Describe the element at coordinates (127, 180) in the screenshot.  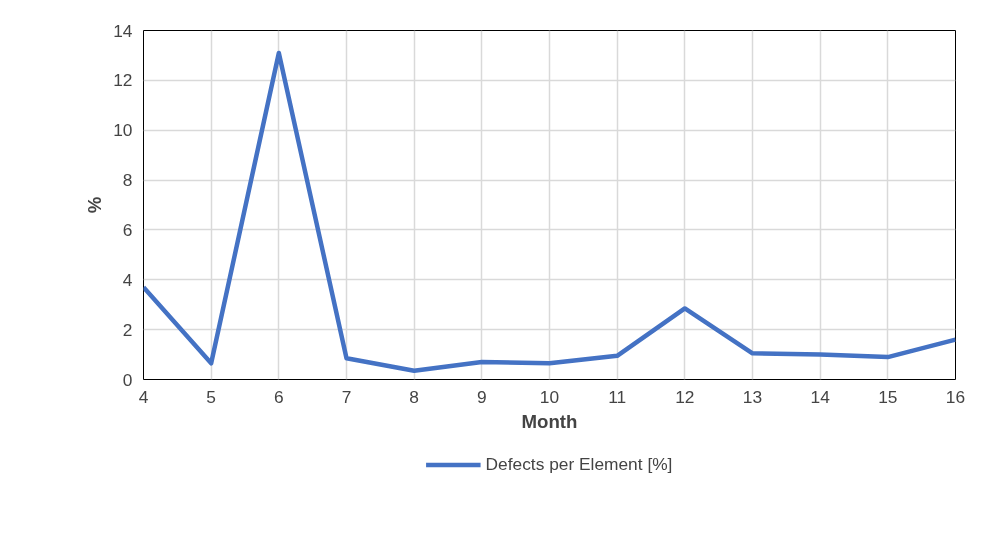
I see `y-tick-label: 8` at that location.